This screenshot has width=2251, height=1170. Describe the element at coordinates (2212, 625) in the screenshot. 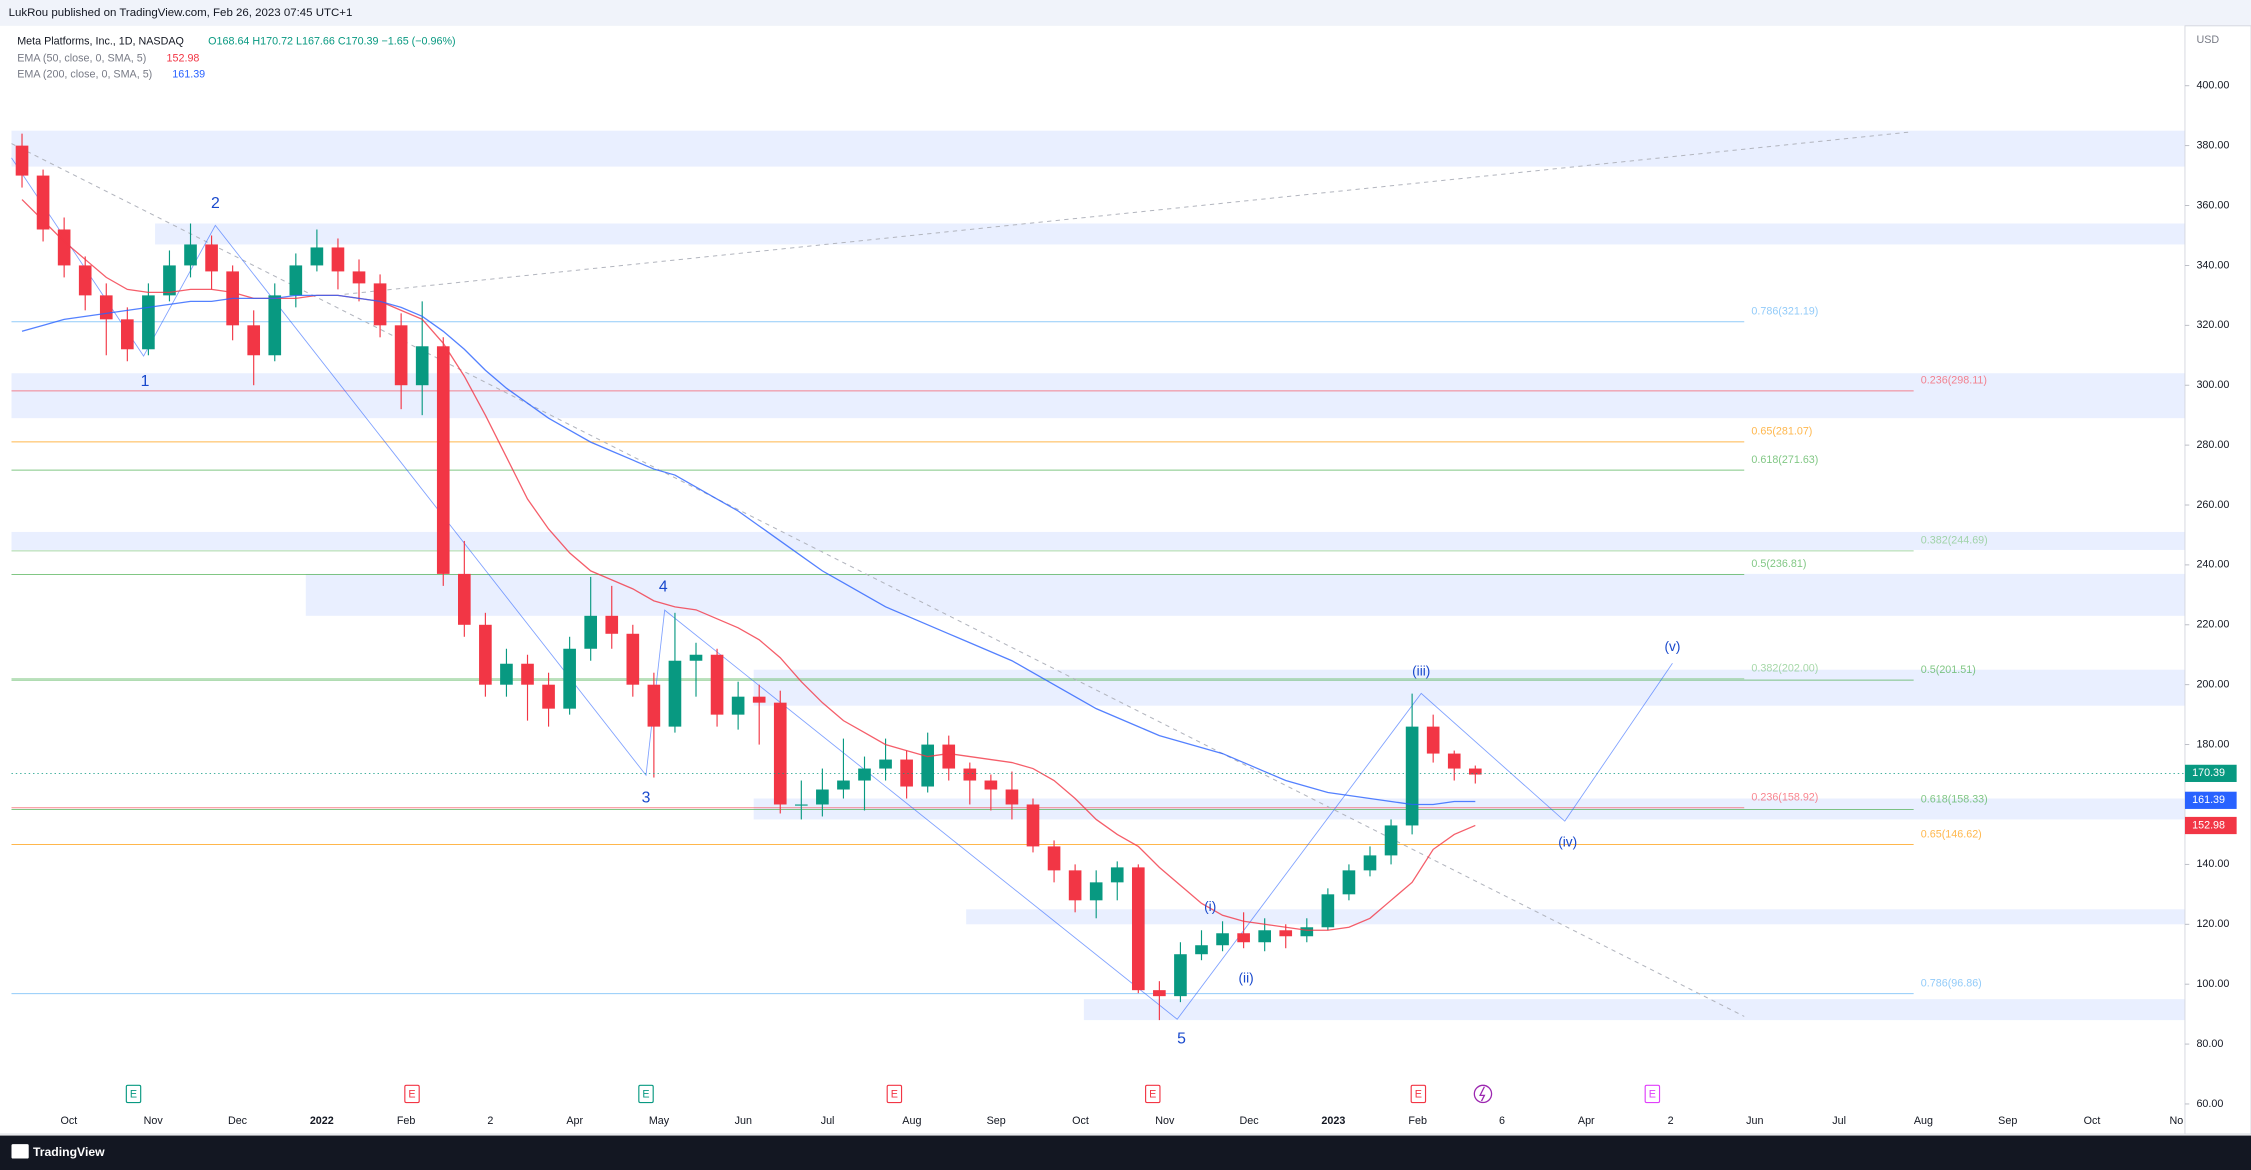

I see `y-tick-label: 220.00` at that location.